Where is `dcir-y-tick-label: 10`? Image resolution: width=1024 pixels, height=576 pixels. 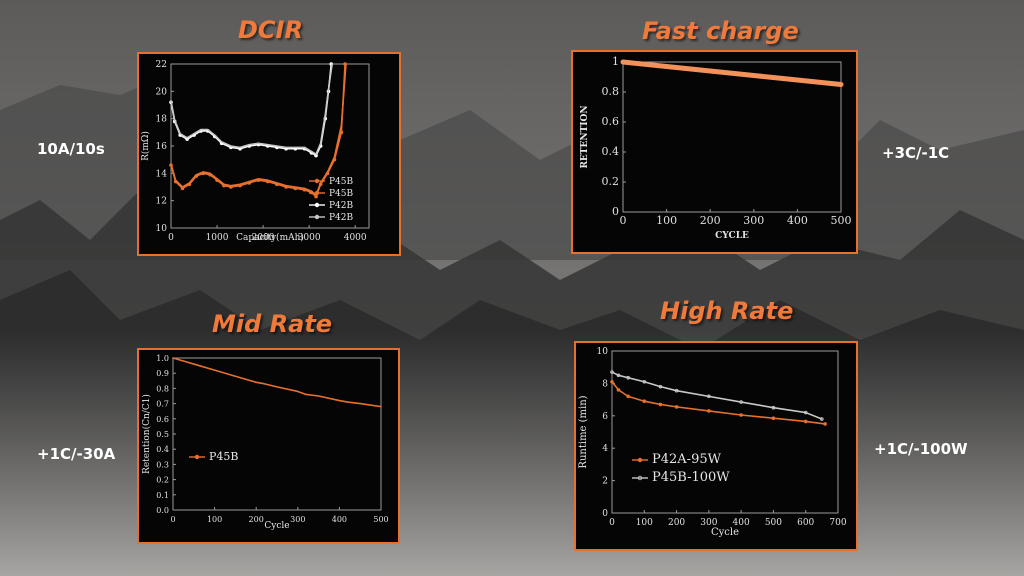
dcir-y-tick-label: 10 is located at coordinates (162, 229).